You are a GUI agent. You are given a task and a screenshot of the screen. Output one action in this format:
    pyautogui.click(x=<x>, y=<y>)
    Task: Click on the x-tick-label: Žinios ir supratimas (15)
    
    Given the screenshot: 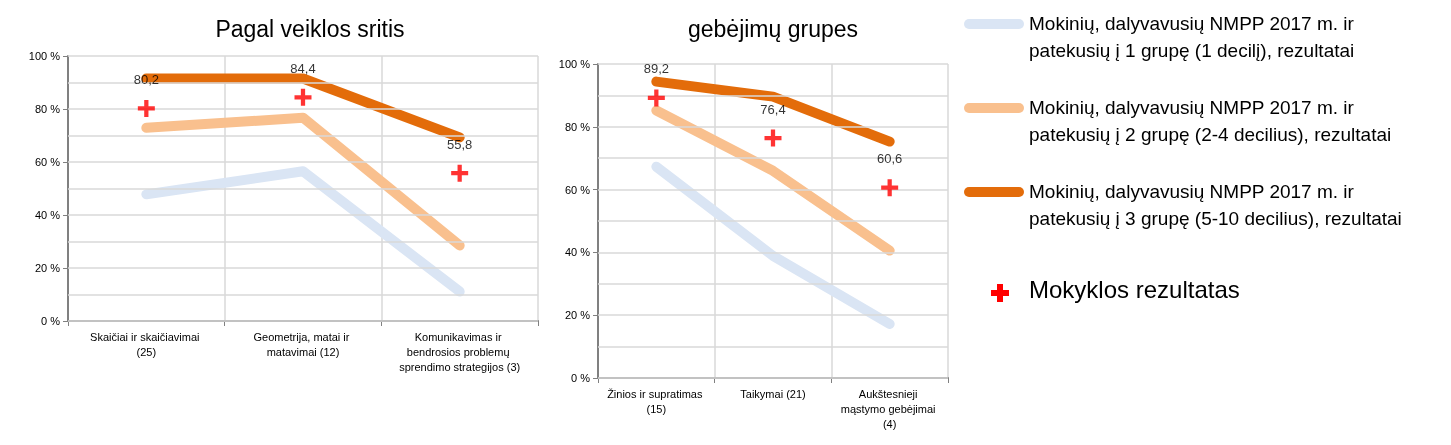 What is the action you would take?
    pyautogui.click(x=656, y=401)
    